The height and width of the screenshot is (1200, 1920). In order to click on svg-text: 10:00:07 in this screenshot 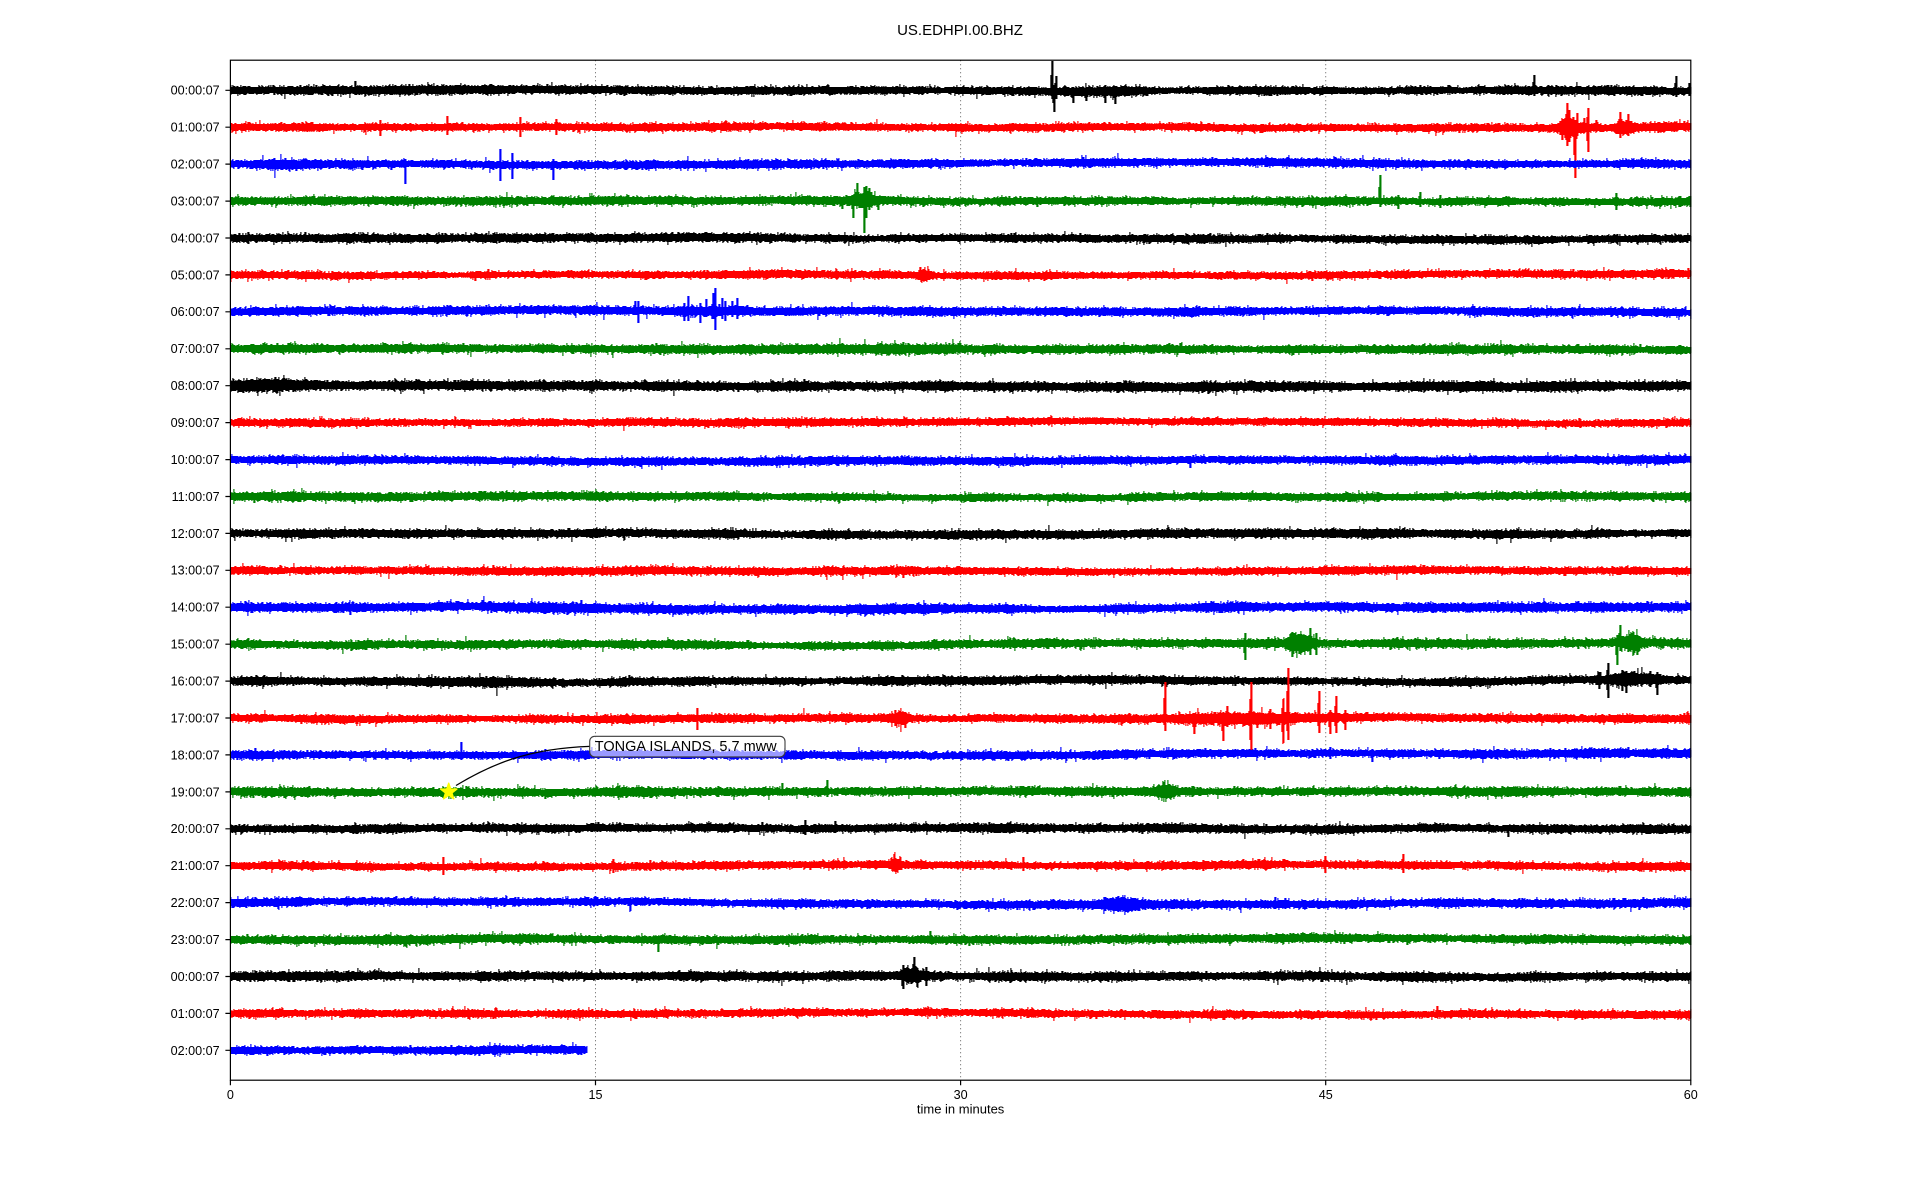, I will do `click(195, 460)`.